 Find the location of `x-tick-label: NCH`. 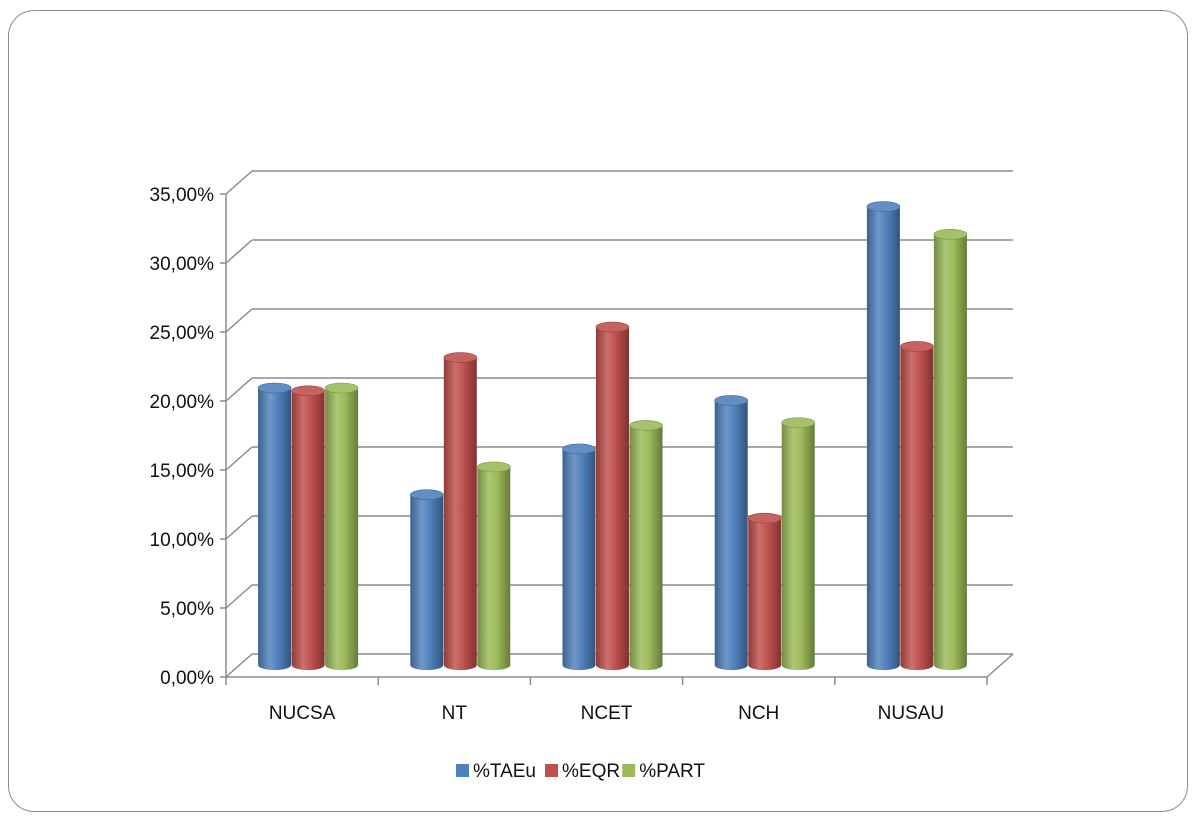

x-tick-label: NCH is located at coordinates (758, 713).